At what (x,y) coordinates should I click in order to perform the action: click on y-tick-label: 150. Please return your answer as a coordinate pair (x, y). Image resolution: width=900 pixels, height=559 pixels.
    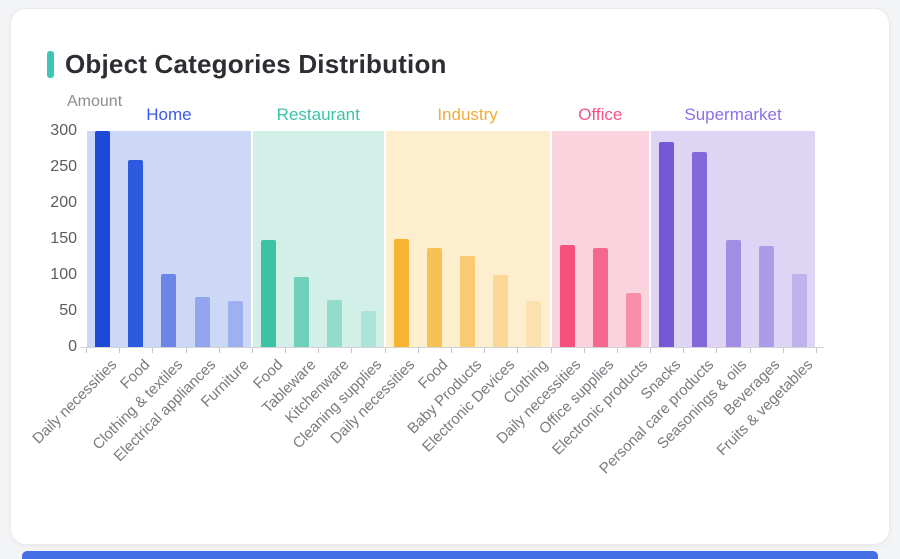
    Looking at the image, I should click on (63, 238).